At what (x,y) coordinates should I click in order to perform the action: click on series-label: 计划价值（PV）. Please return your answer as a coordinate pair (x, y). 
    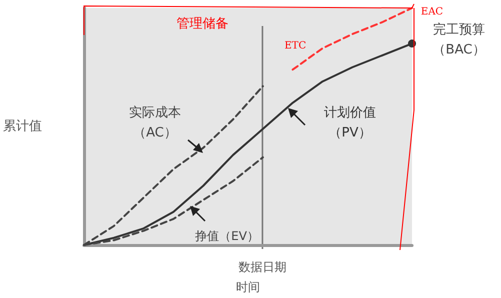
    Looking at the image, I should click on (350, 123).